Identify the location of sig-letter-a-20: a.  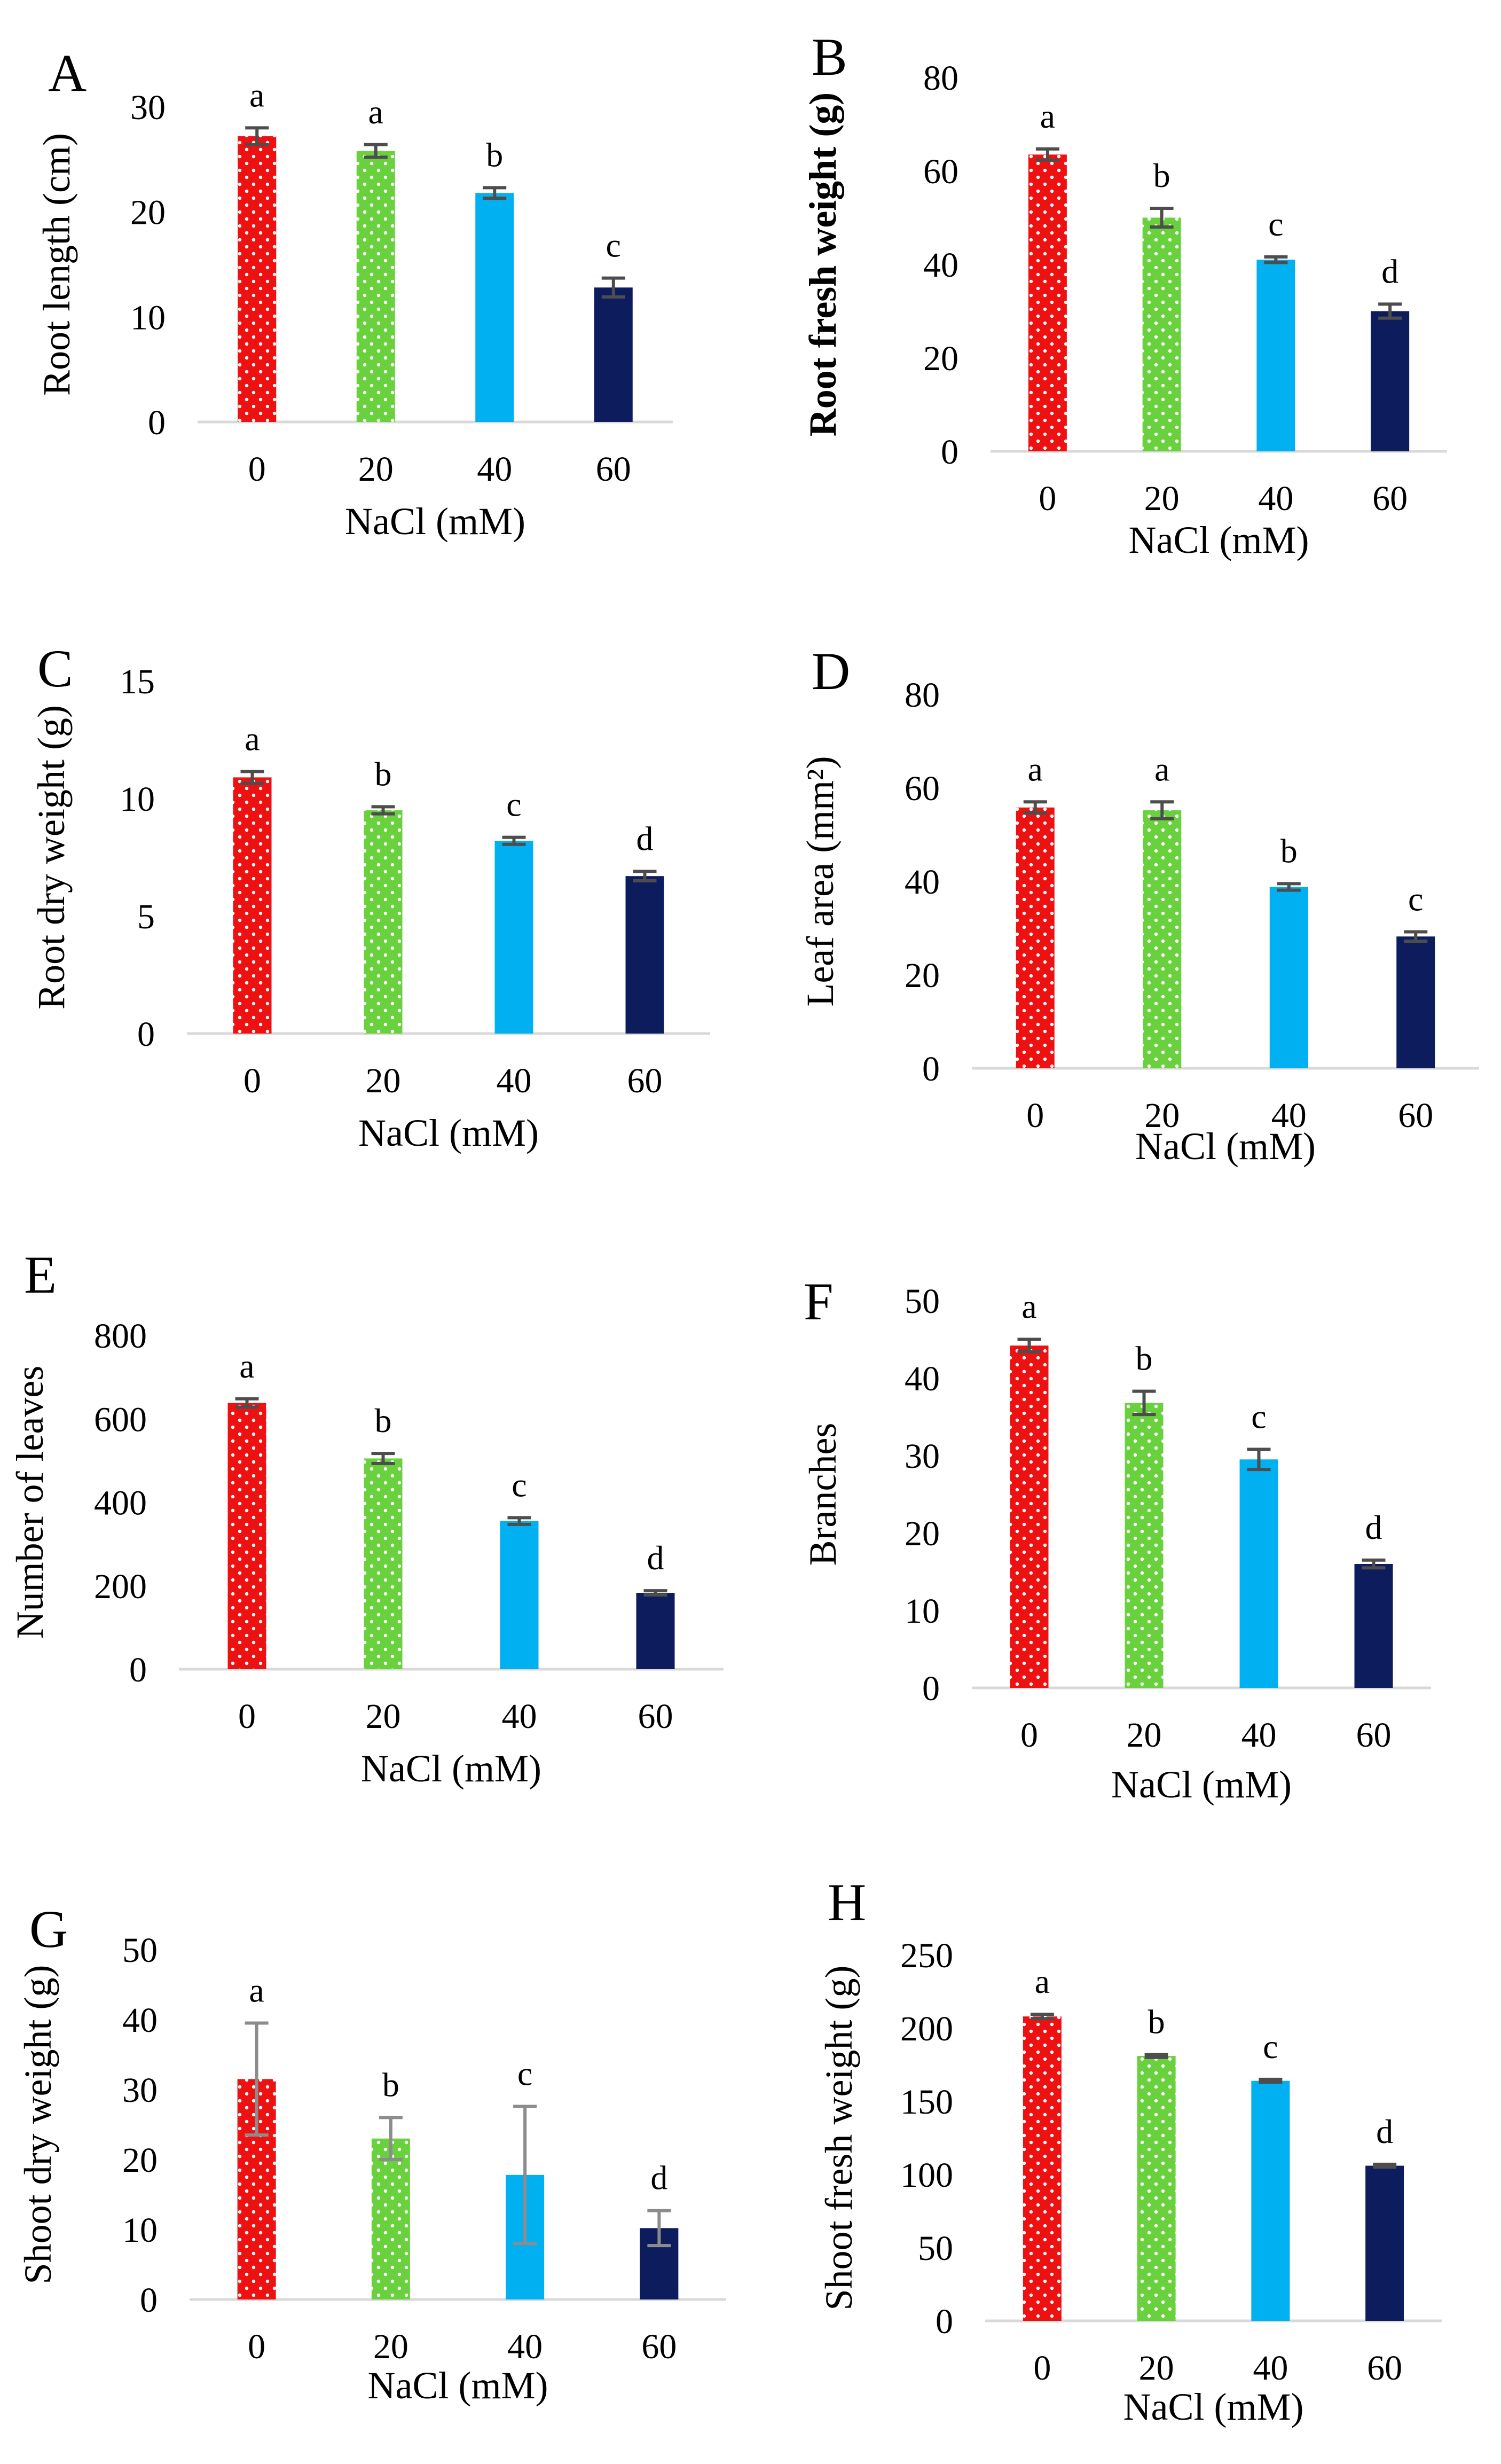
(375, 112).